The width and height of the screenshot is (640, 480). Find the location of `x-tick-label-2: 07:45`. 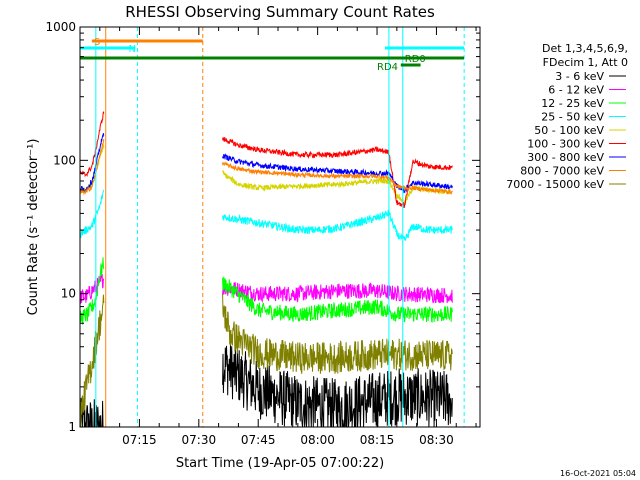

x-tick-label-2: 07:45 is located at coordinates (258, 440).